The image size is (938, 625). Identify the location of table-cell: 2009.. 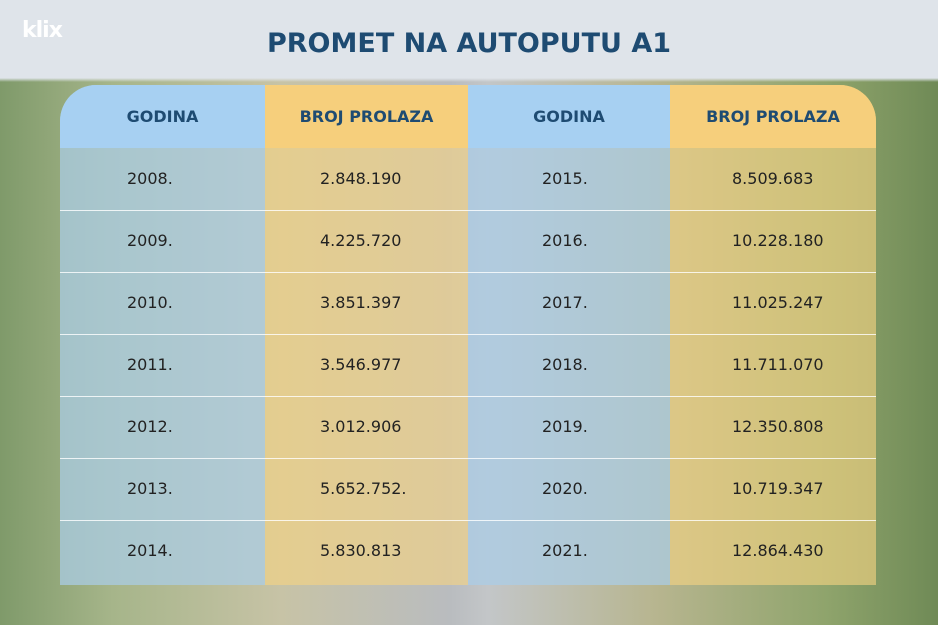
(150, 240).